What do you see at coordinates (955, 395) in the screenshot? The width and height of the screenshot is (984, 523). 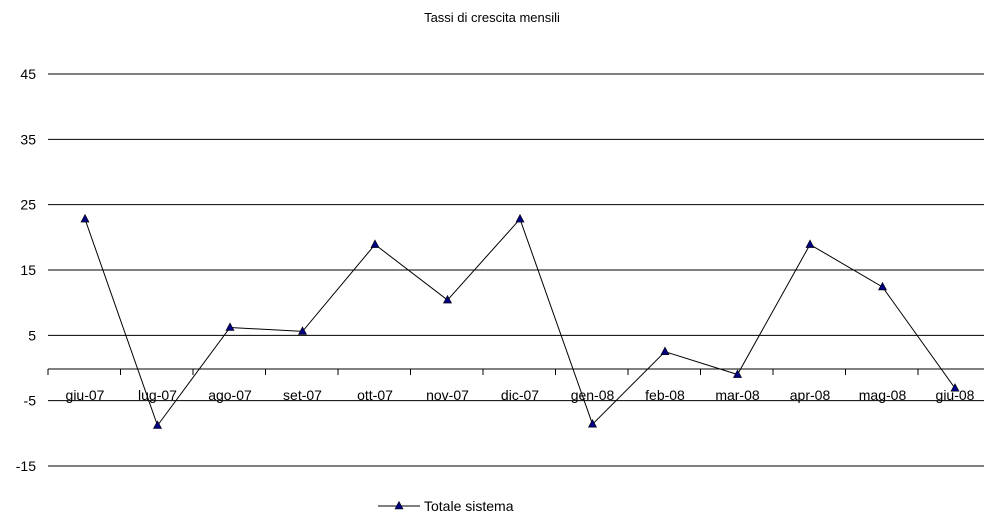 I see `x-tick-label: giu-08` at bounding box center [955, 395].